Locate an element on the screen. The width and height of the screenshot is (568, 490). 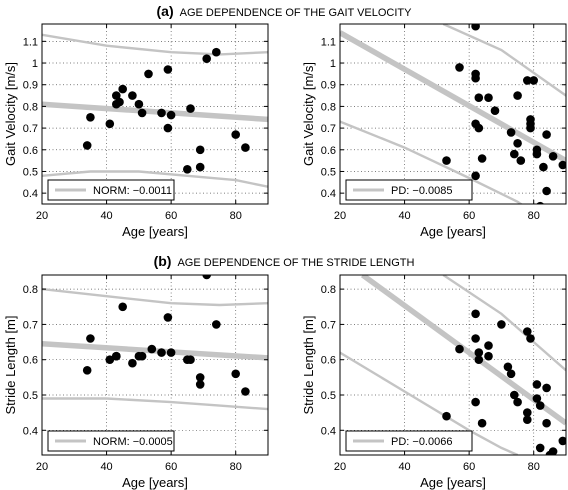
legend-label: NORM: −0.0011 is located at coordinates (132, 191).